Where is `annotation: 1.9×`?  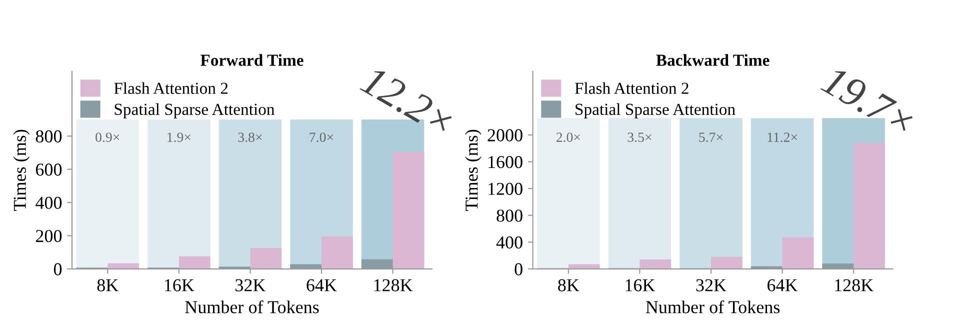
annotation: 1.9× is located at coordinates (179, 137).